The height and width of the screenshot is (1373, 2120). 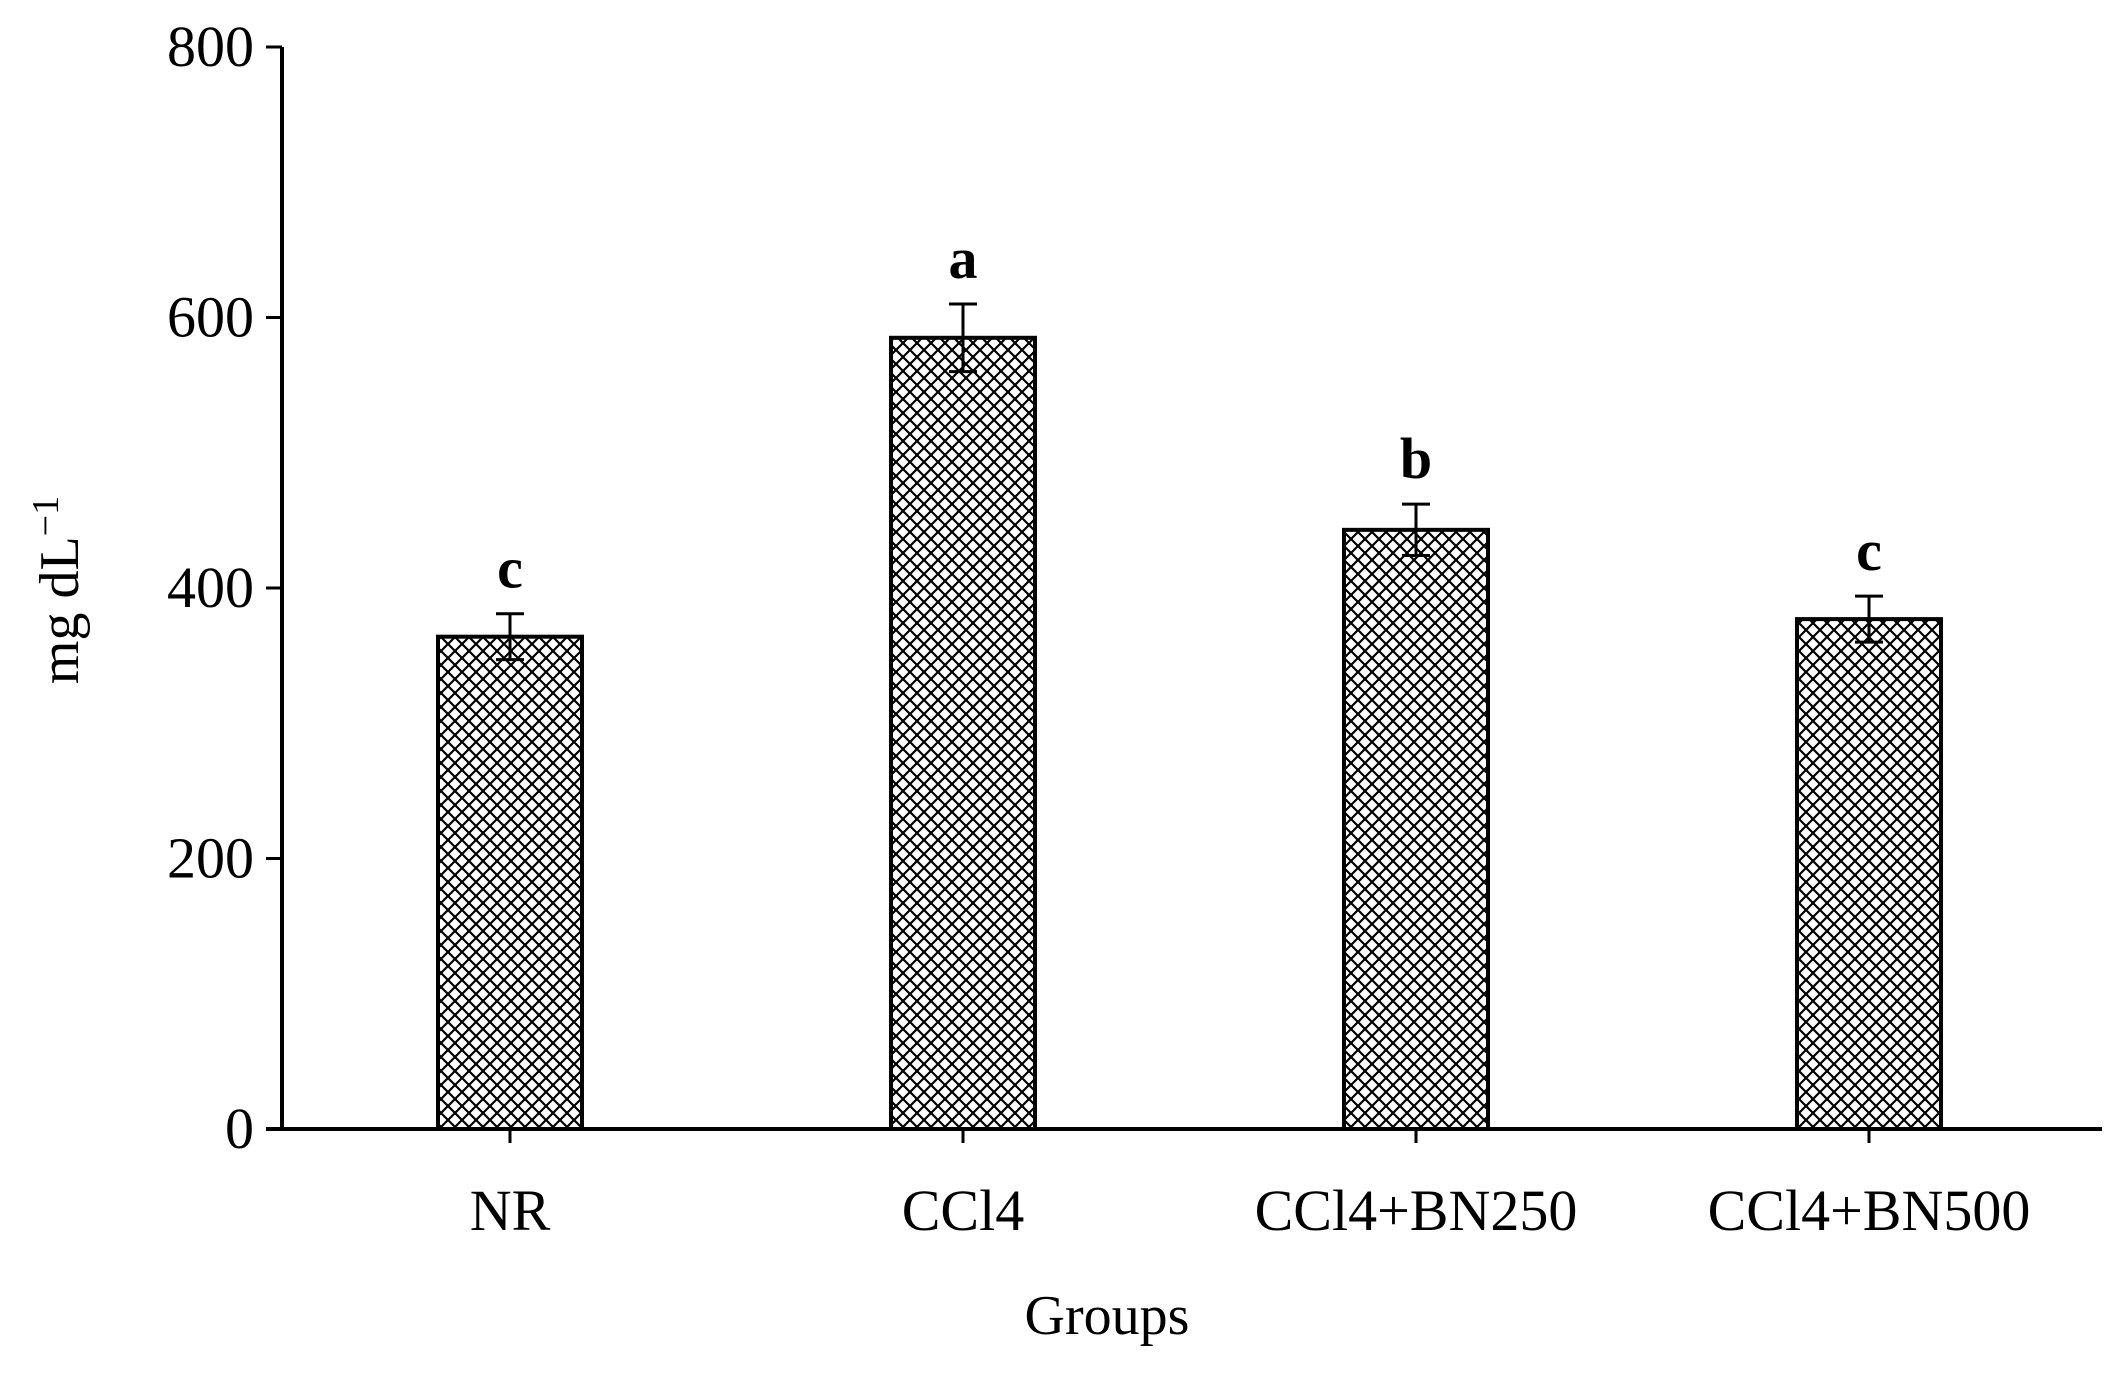 What do you see at coordinates (210, 858) in the screenshot?
I see `y-tick-label: 200` at bounding box center [210, 858].